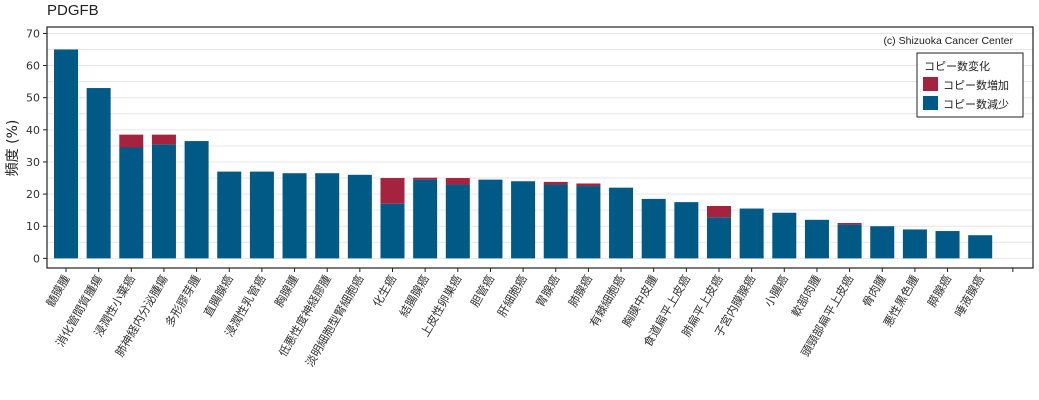 The height and width of the screenshot is (400, 1039). What do you see at coordinates (548, 290) in the screenshot?
I see `x-tick-label: 胃腺癌` at bounding box center [548, 290].